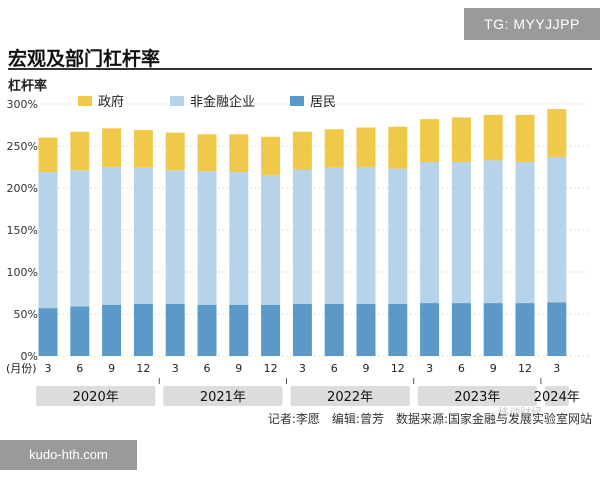 Image resolution: width=600 pixels, height=480 pixels. I want to click on y-tick-label: 150%, so click(22, 230).